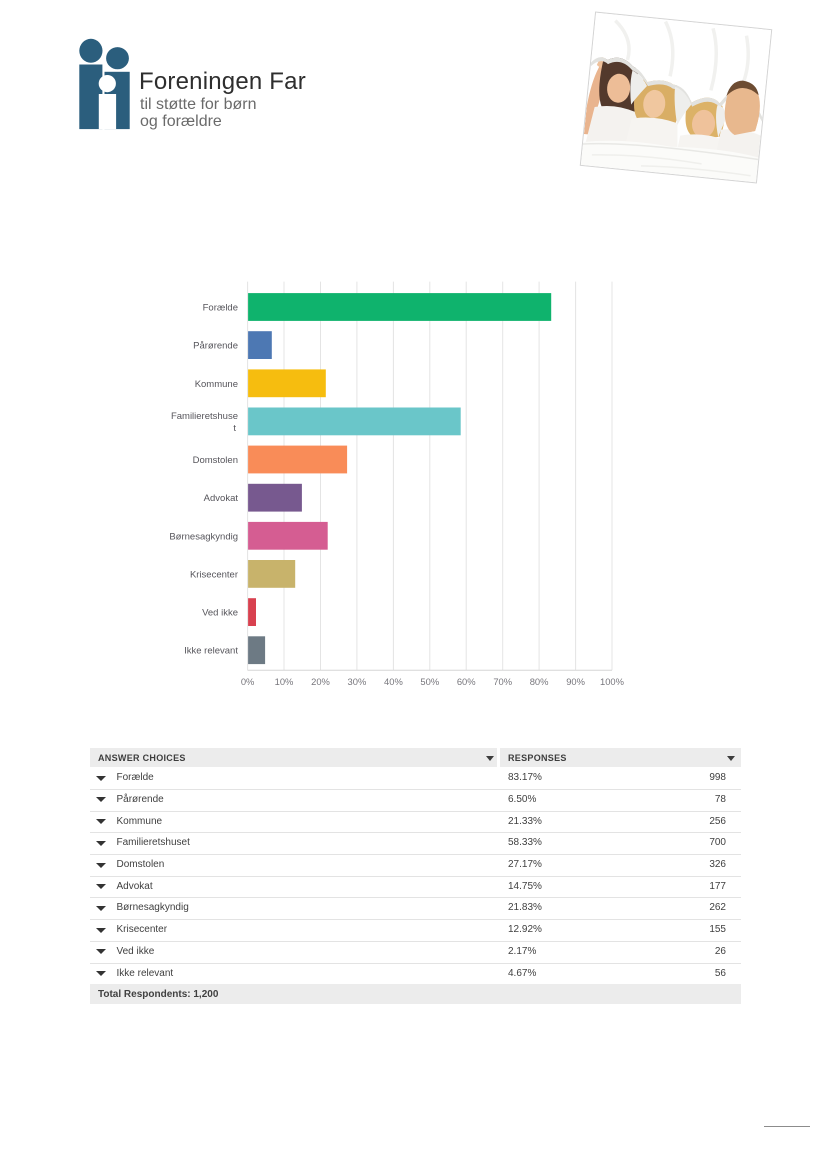 Image resolution: width=827 pixels, height=1169 pixels. I want to click on svg-text: Familieretshuse, so click(204, 416).